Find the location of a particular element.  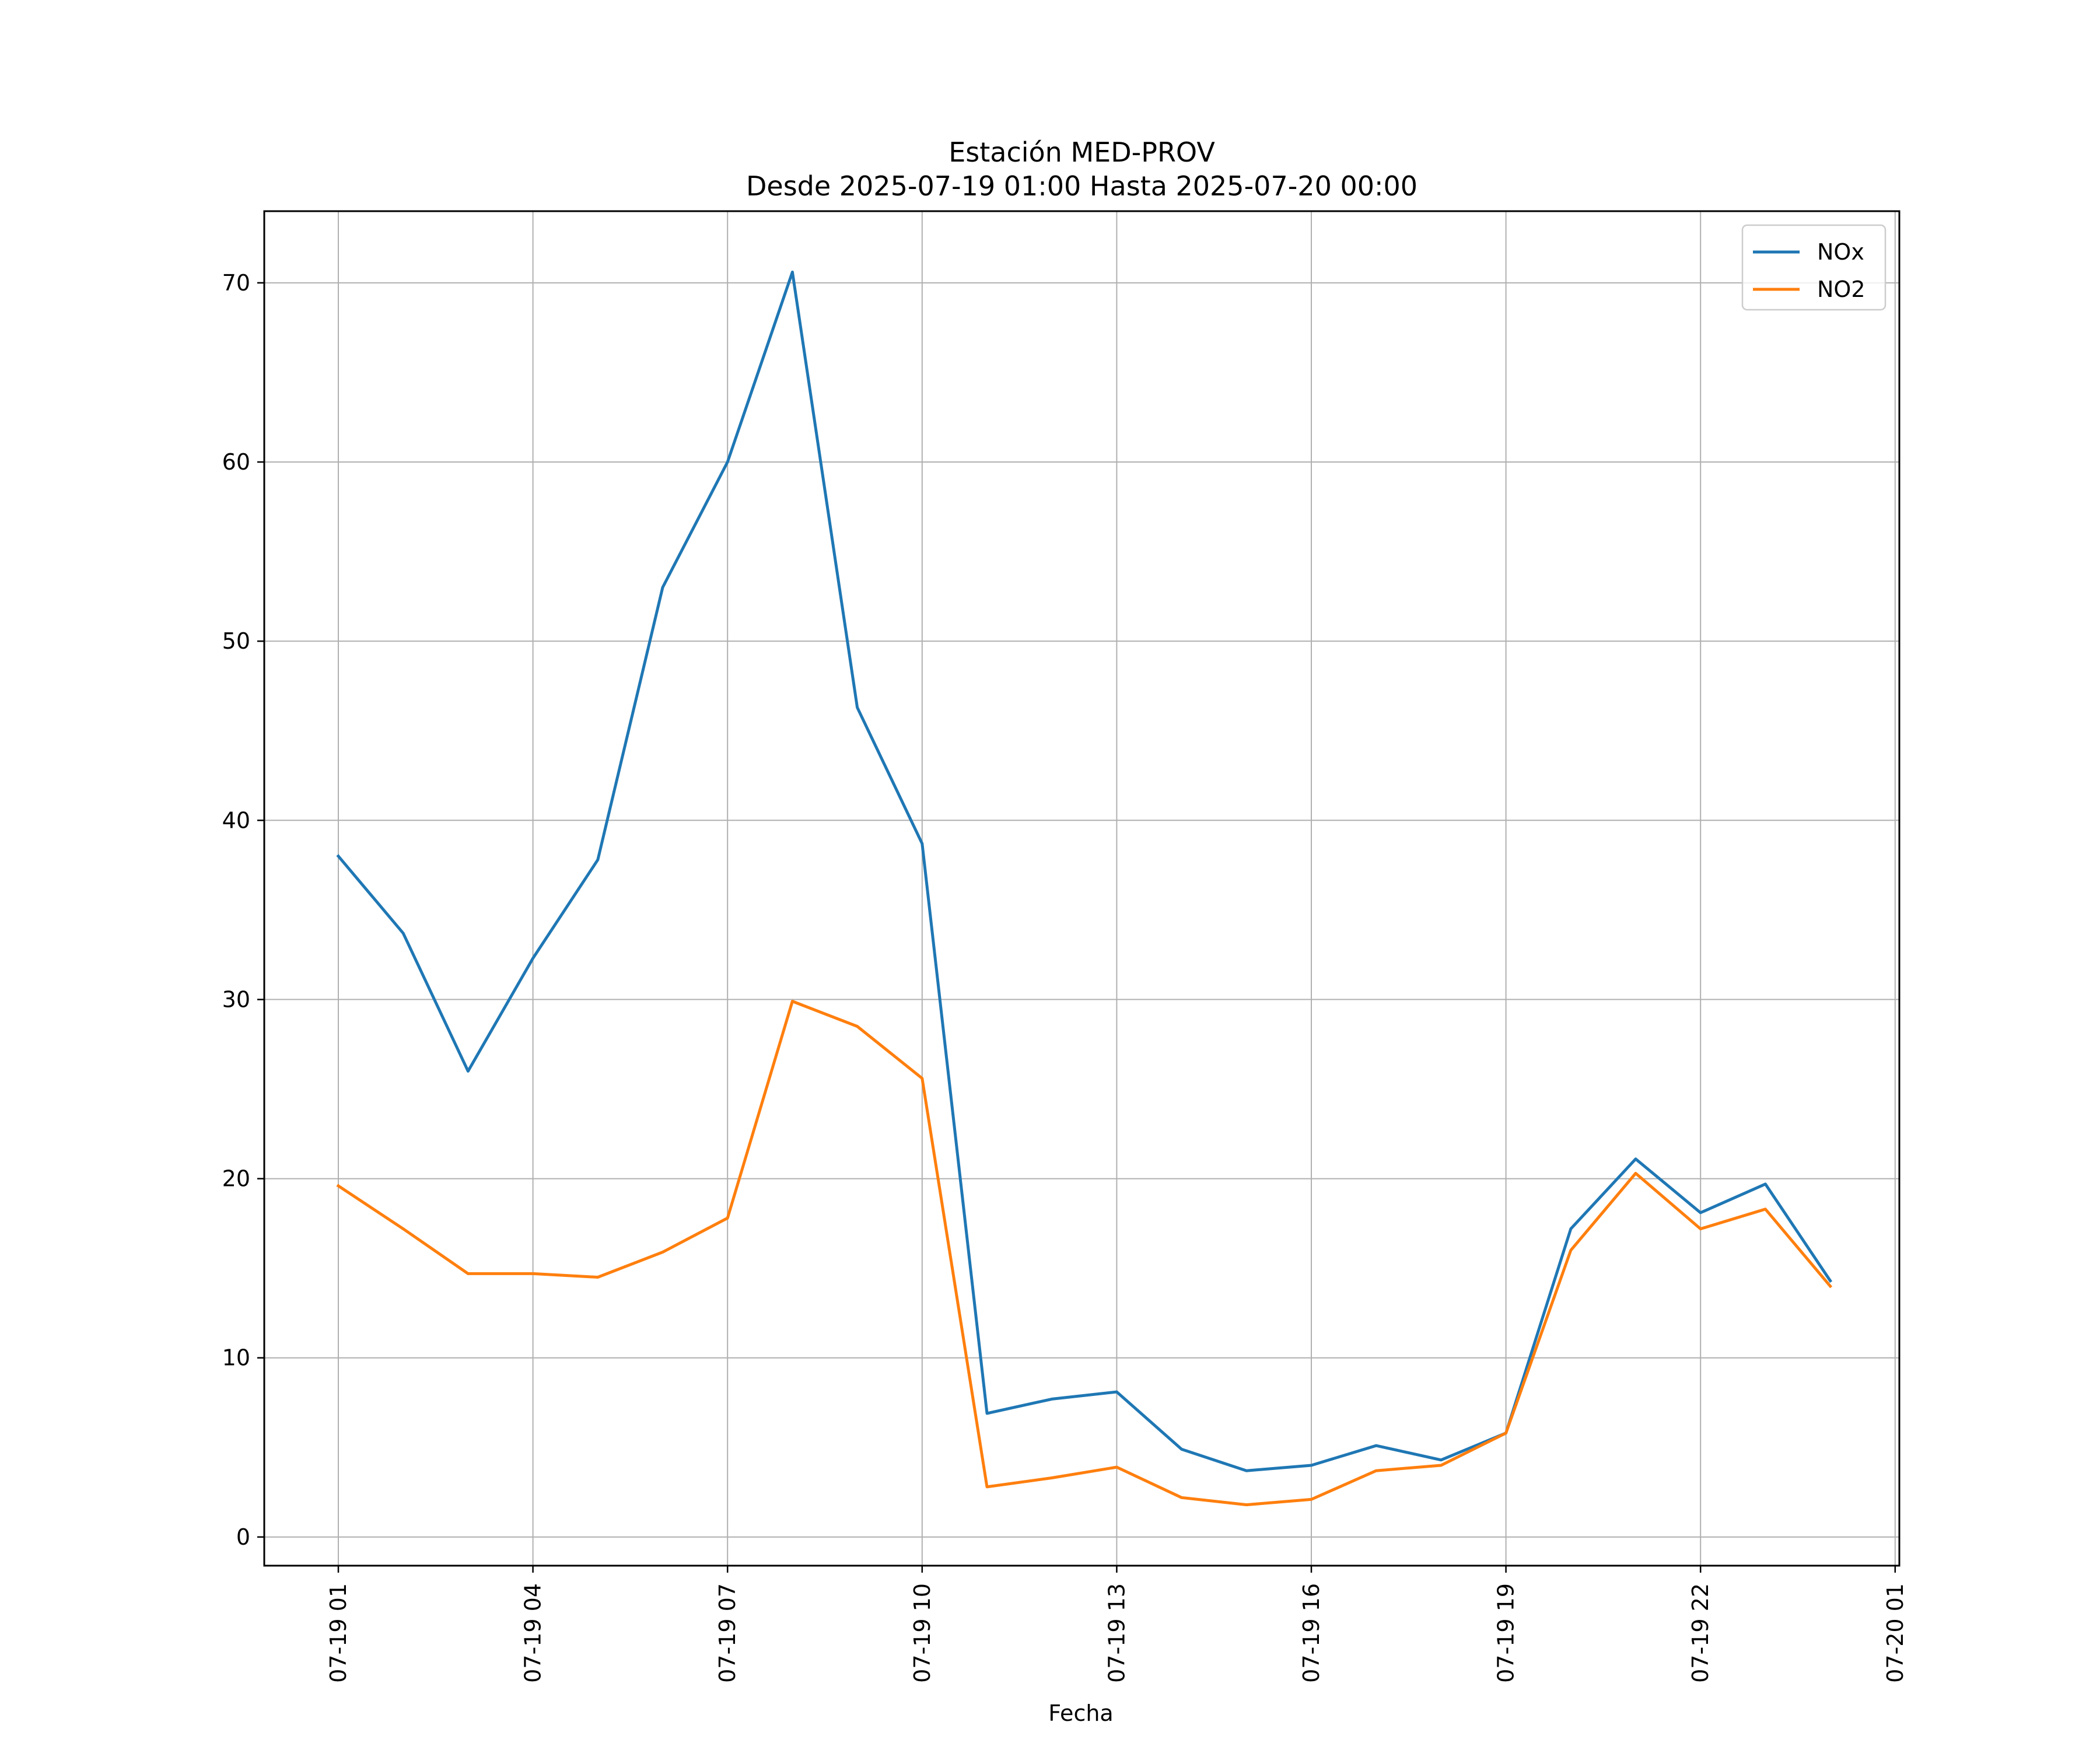

y-tick-label: 30 is located at coordinates (236, 999).